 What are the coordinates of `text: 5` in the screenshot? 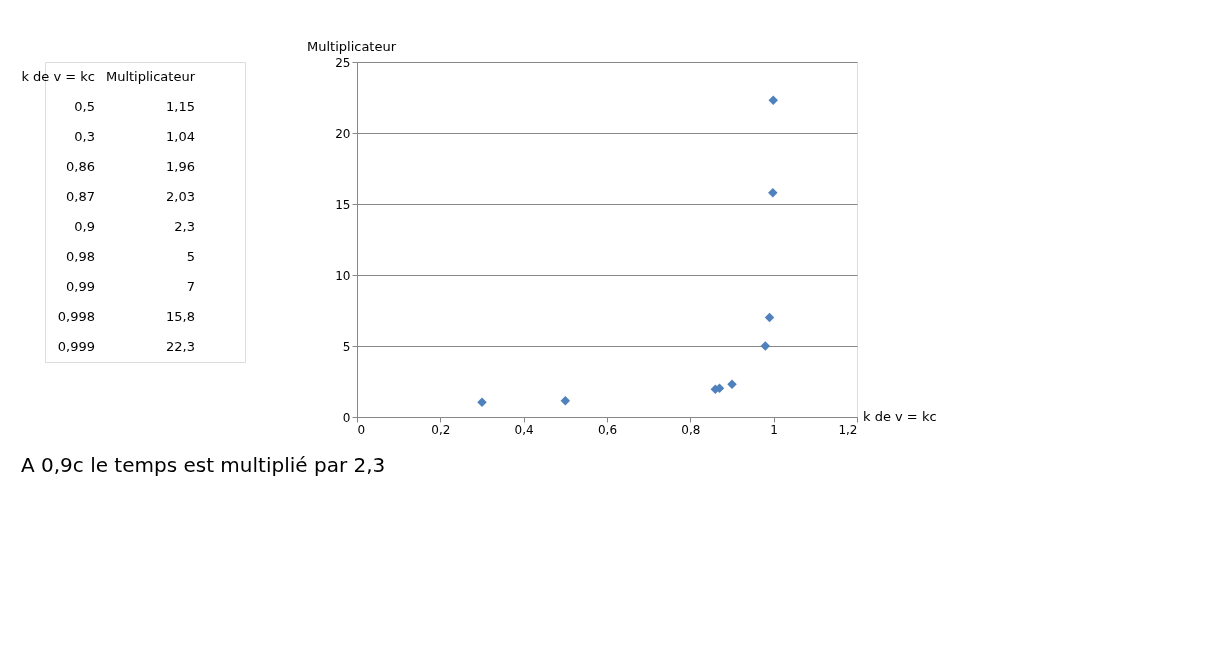 It's located at (190, 256).